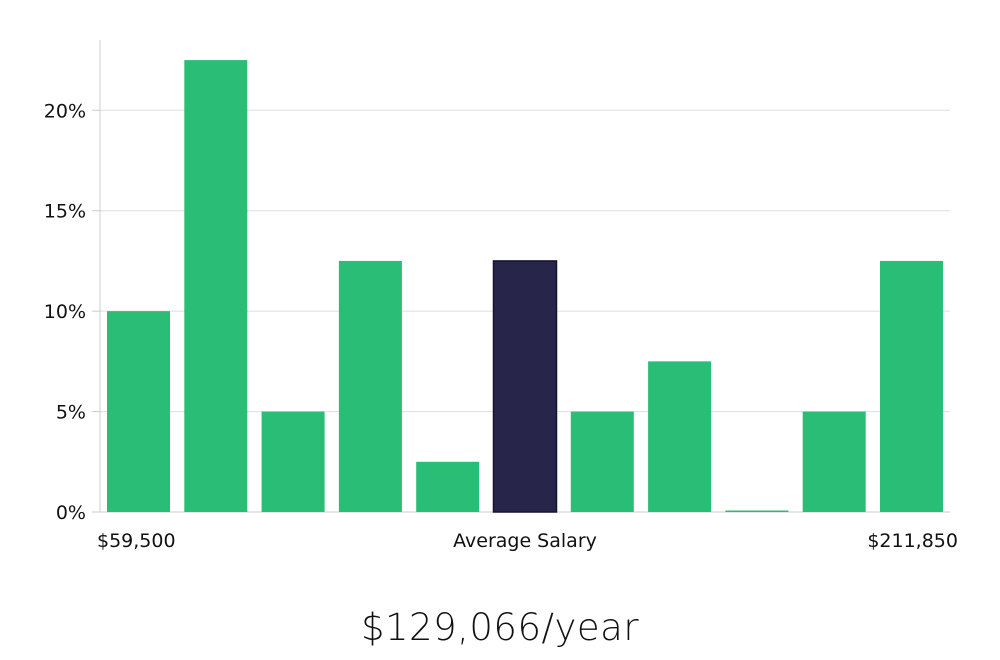 Image resolution: width=1000 pixels, height=660 pixels. I want to click on y-axis-tick-labels: 0% 5% 10% 15% 20%, so click(72, 312).